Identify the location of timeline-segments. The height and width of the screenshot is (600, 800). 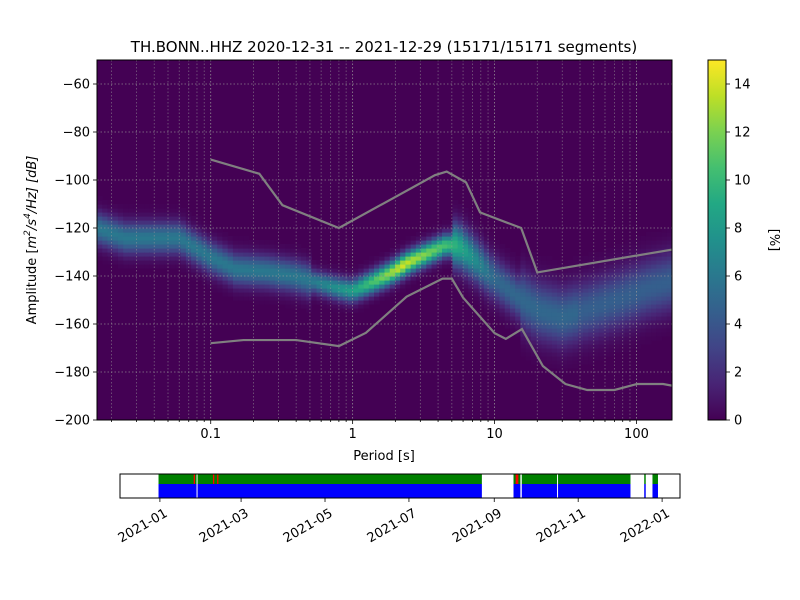
(408, 486).